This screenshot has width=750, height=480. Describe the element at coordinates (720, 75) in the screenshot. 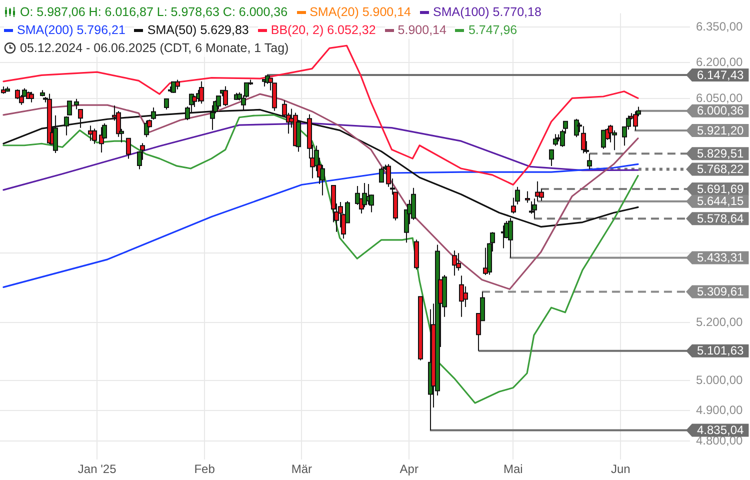

I see `ref-line-label: 6.147,43` at that location.